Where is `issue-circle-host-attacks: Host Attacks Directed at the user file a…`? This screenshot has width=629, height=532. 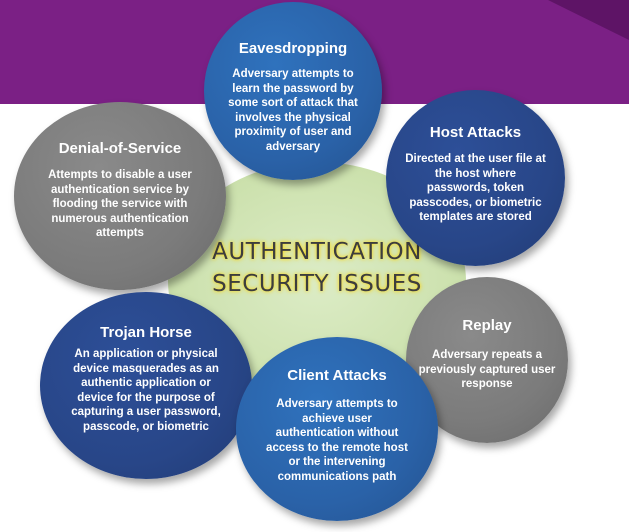
issue-circle-host-attacks: Host Attacks Directed at the user file a… is located at coordinates (475, 178).